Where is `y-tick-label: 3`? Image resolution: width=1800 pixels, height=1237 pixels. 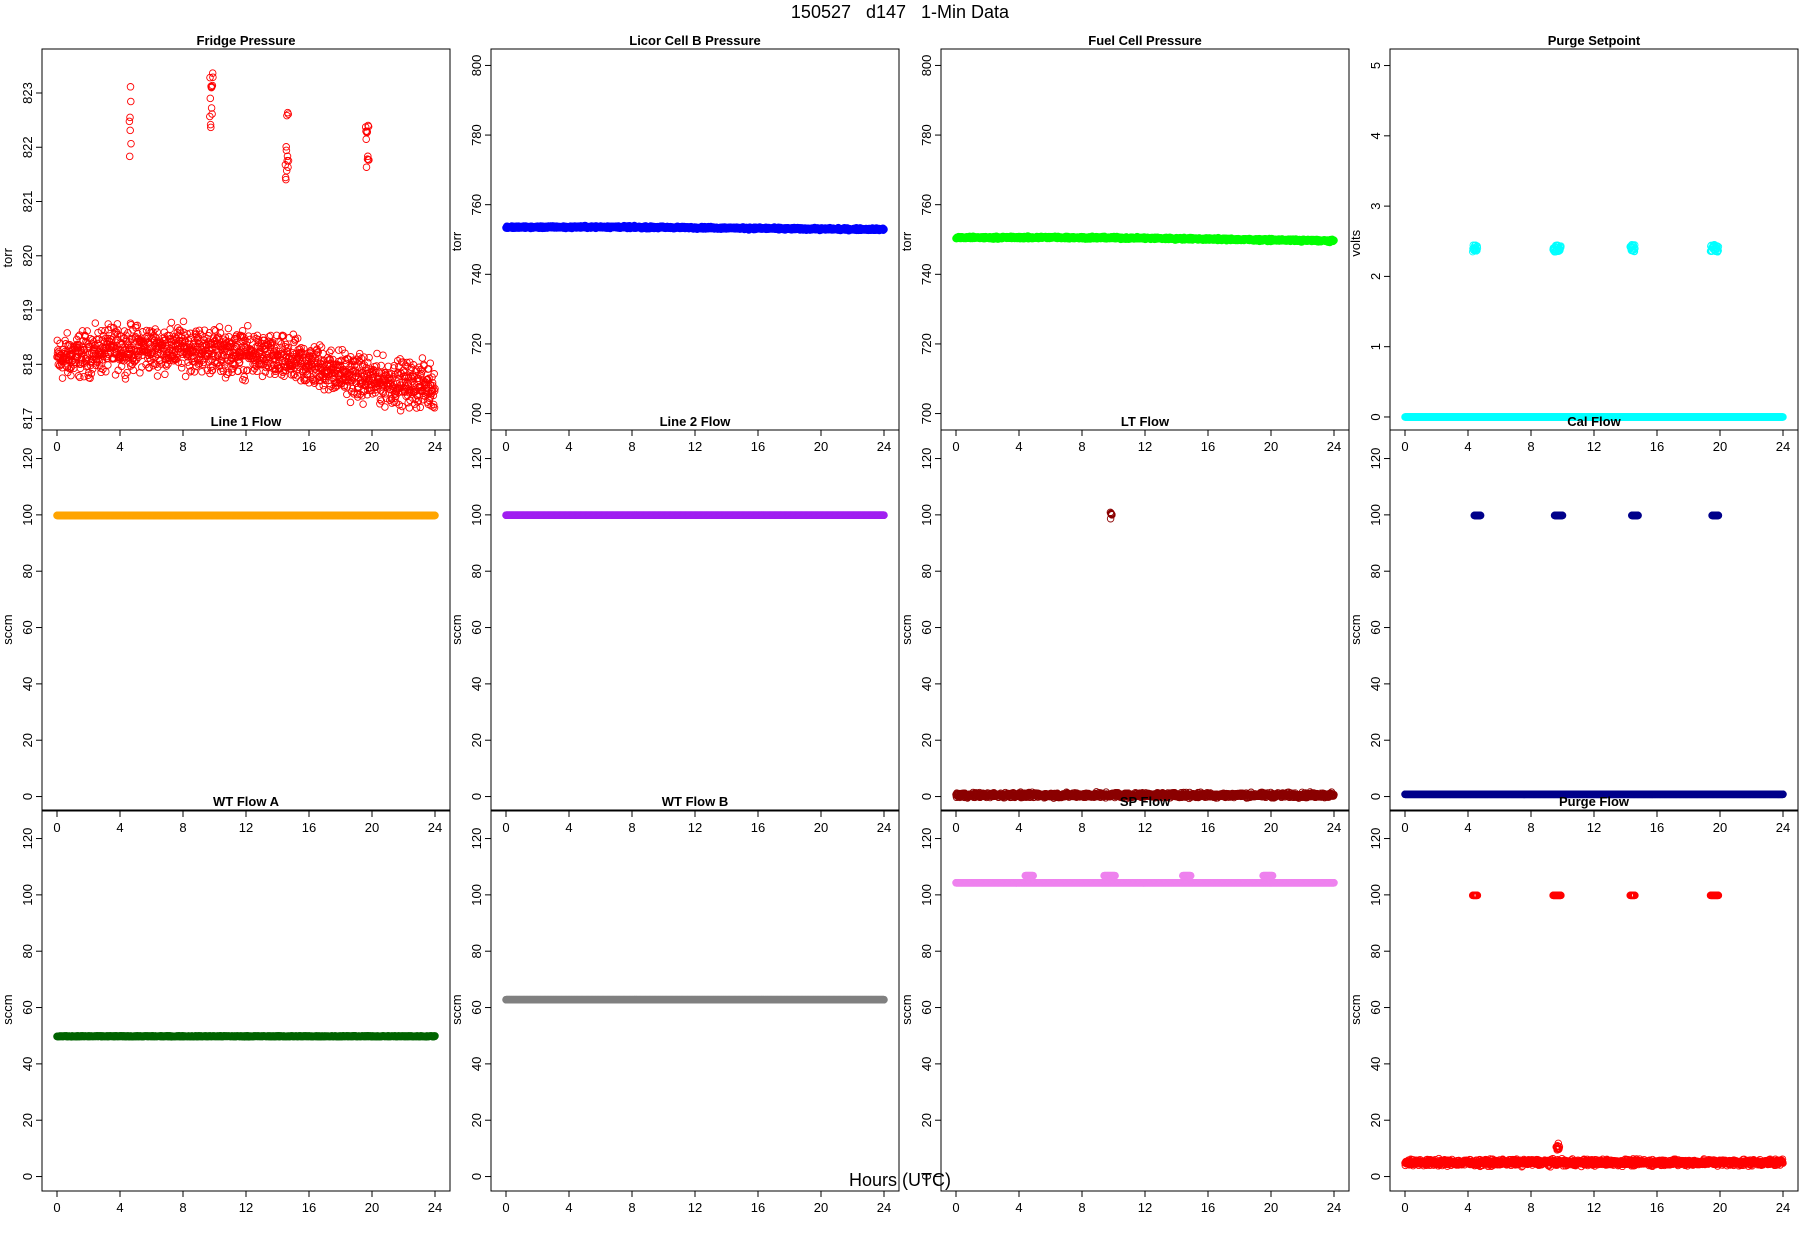 y-tick-label: 3 is located at coordinates (1375, 205).